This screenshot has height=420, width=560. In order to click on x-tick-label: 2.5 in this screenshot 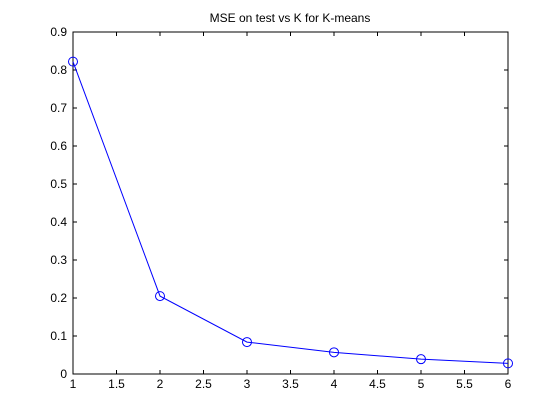, I will do `click(203, 384)`.